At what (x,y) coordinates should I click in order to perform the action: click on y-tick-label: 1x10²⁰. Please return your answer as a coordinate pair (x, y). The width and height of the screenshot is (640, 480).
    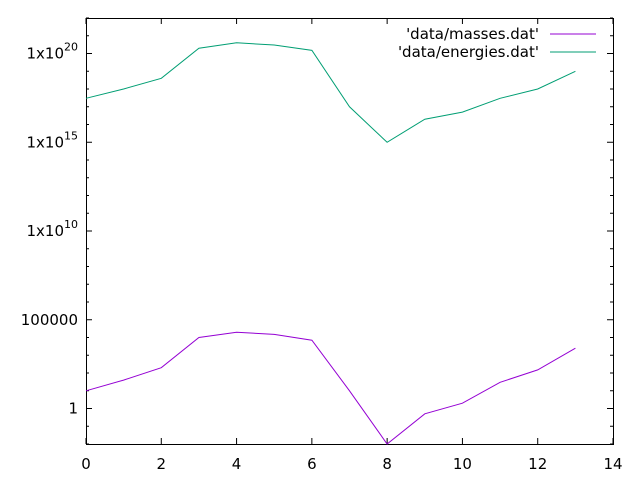
    Looking at the image, I should click on (52, 52).